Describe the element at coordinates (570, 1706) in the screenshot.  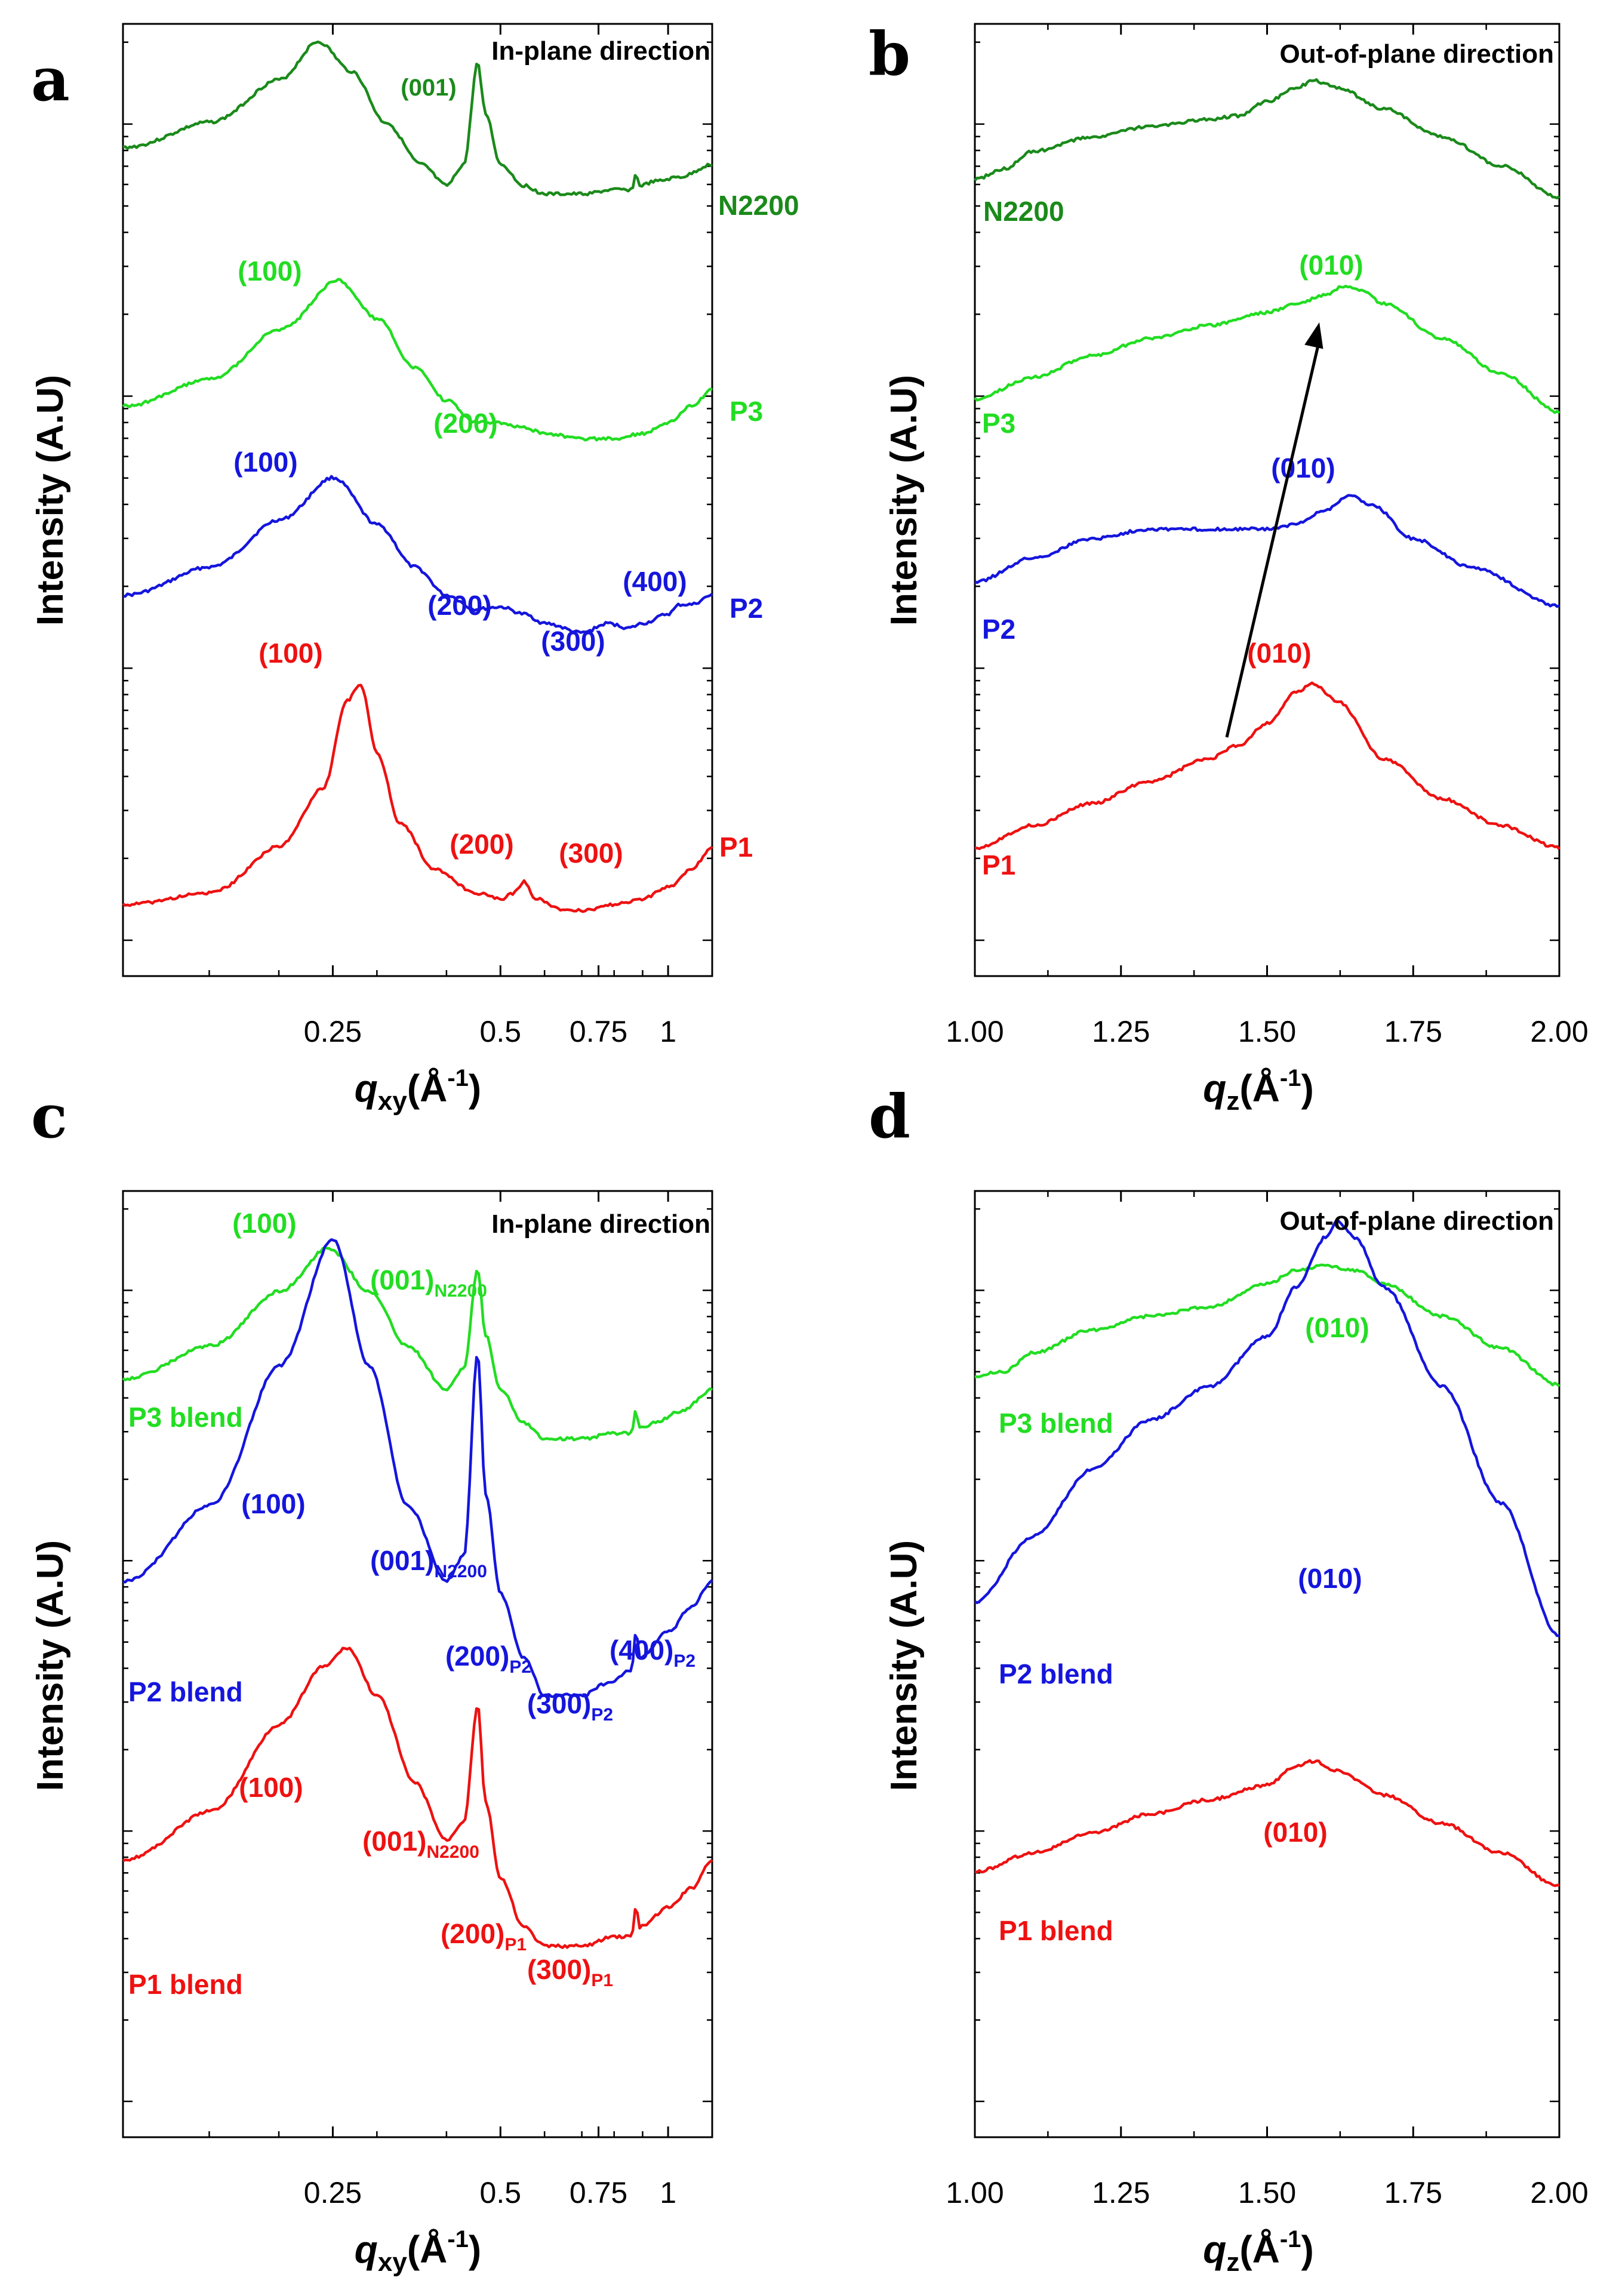
I see `peak-annotation: (300)P2` at that location.